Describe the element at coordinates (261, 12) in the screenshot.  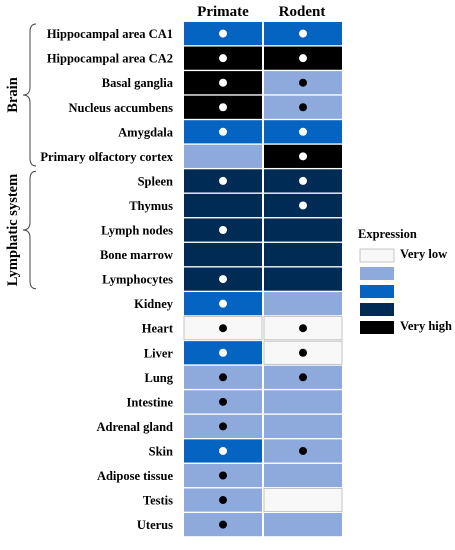
I see `column-headers: Primate Rodent` at that location.